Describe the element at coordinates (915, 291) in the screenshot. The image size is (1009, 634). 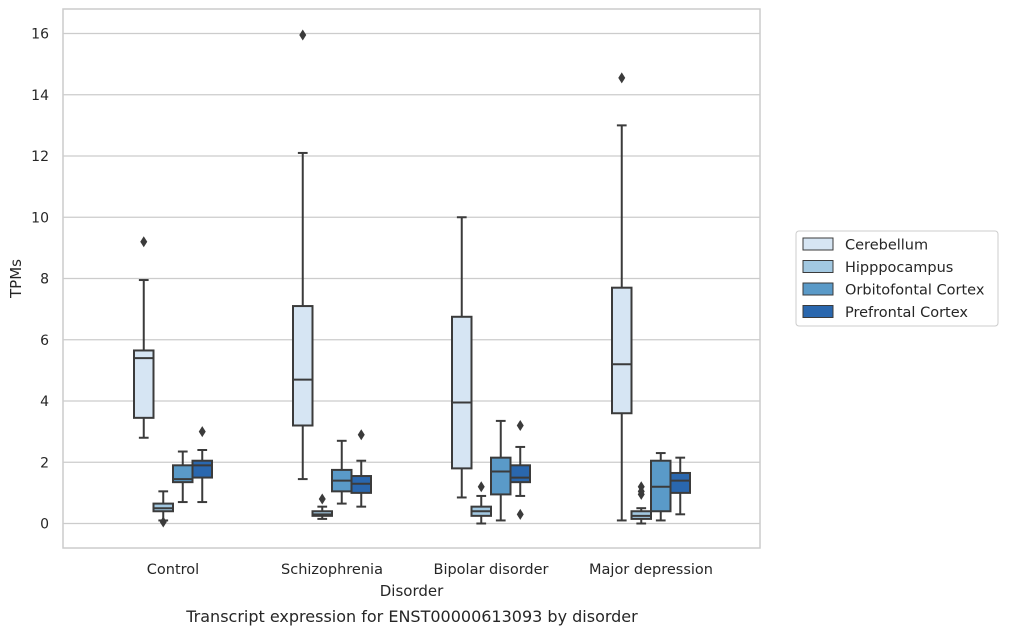
I see `legend-label: Orbitofontal Cortex` at that location.